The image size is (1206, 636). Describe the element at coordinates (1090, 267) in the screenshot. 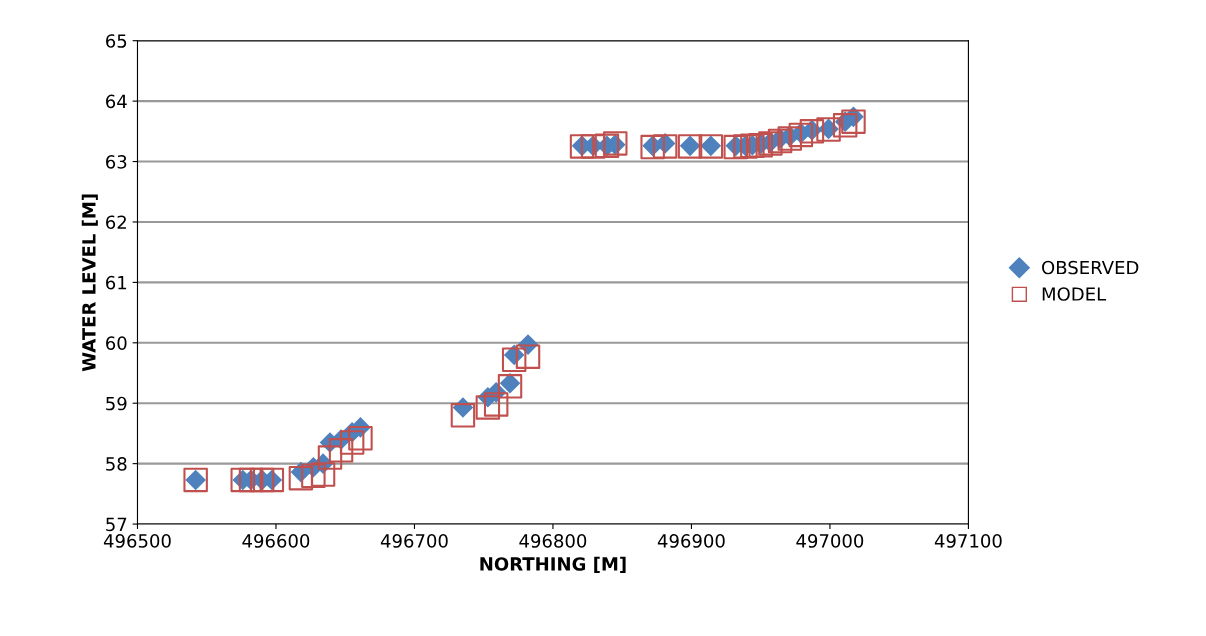

I see `legend-label: OBSERVED` at that location.